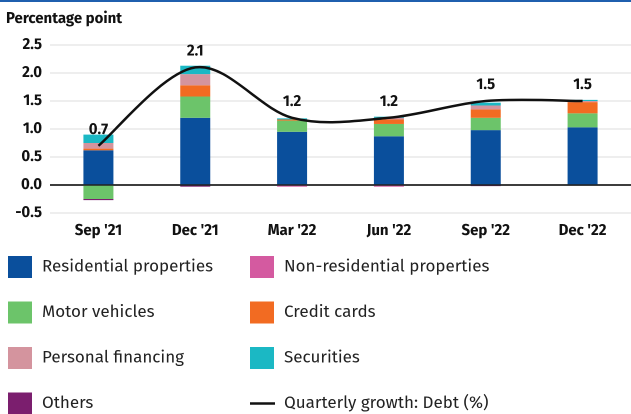 The image size is (631, 414). I want to click on y-tick-label: -0.5, so click(28, 212).